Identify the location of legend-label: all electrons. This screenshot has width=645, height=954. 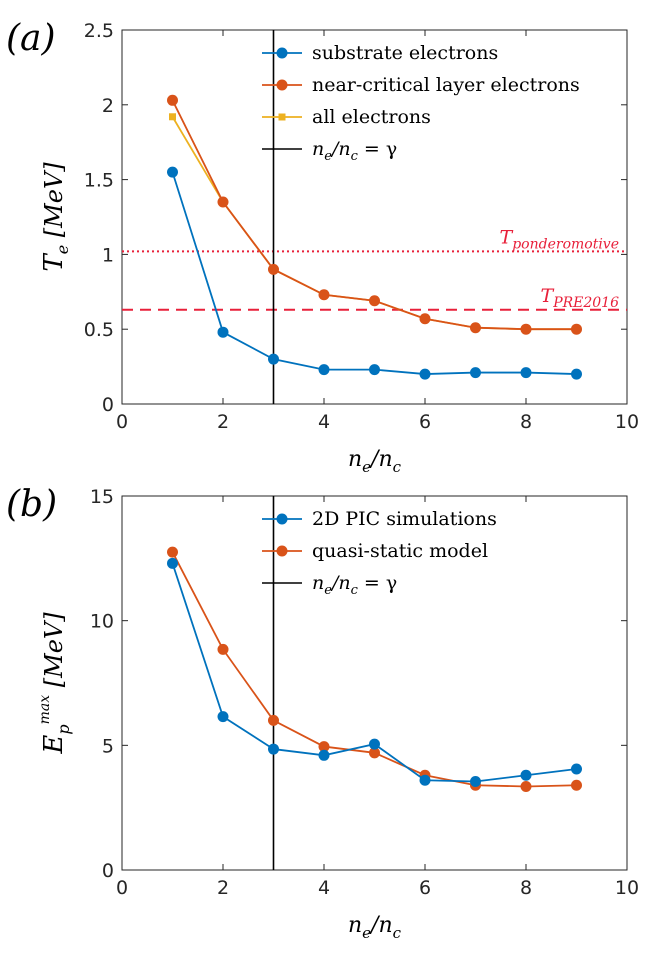
(371, 117).